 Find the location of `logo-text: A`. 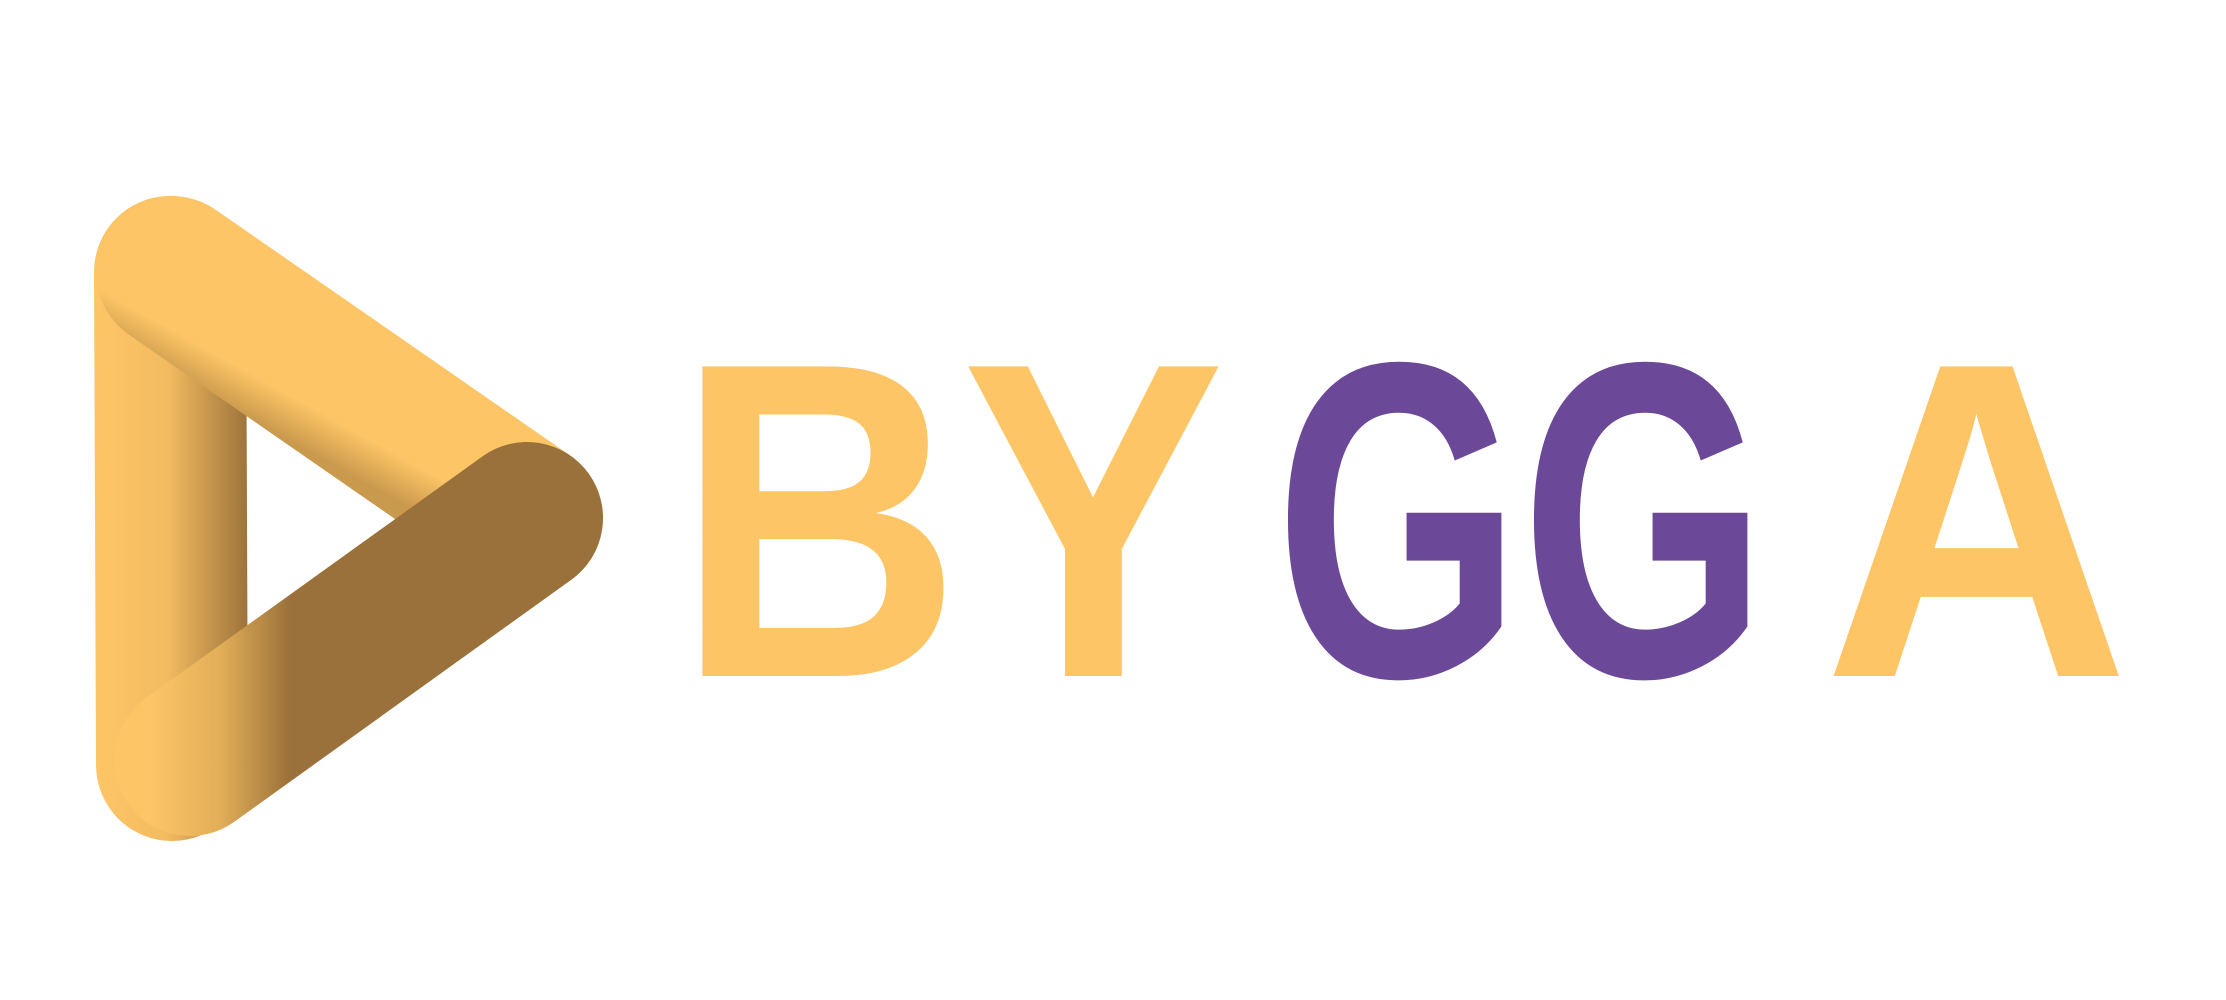

logo-text: A is located at coordinates (1976, 521).